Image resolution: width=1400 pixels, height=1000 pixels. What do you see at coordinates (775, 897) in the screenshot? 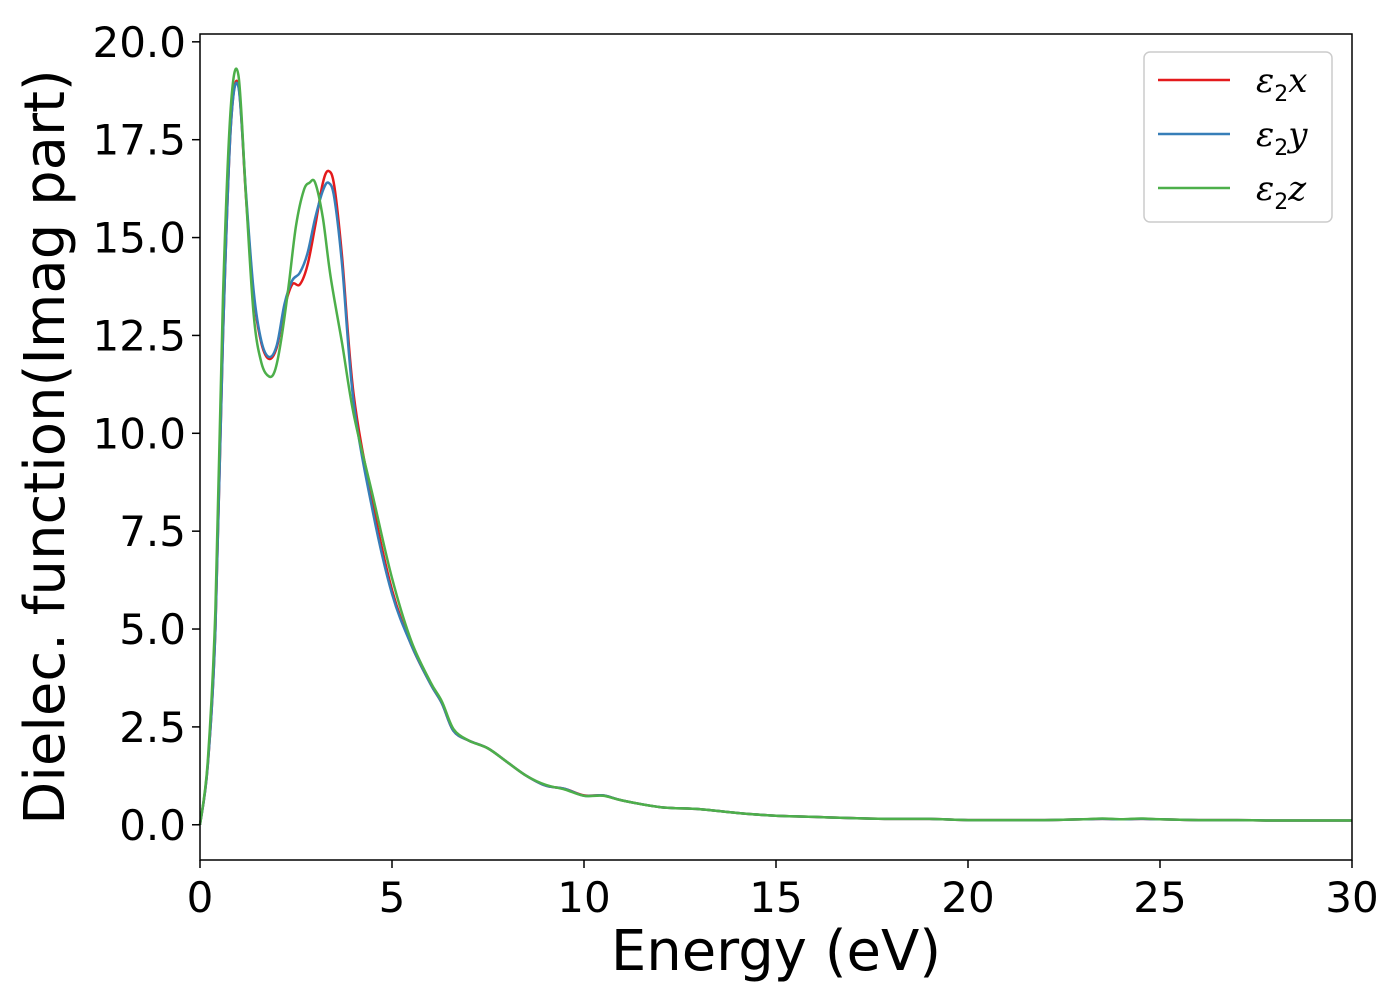
I see `x-tick-label: 15` at bounding box center [775, 897].